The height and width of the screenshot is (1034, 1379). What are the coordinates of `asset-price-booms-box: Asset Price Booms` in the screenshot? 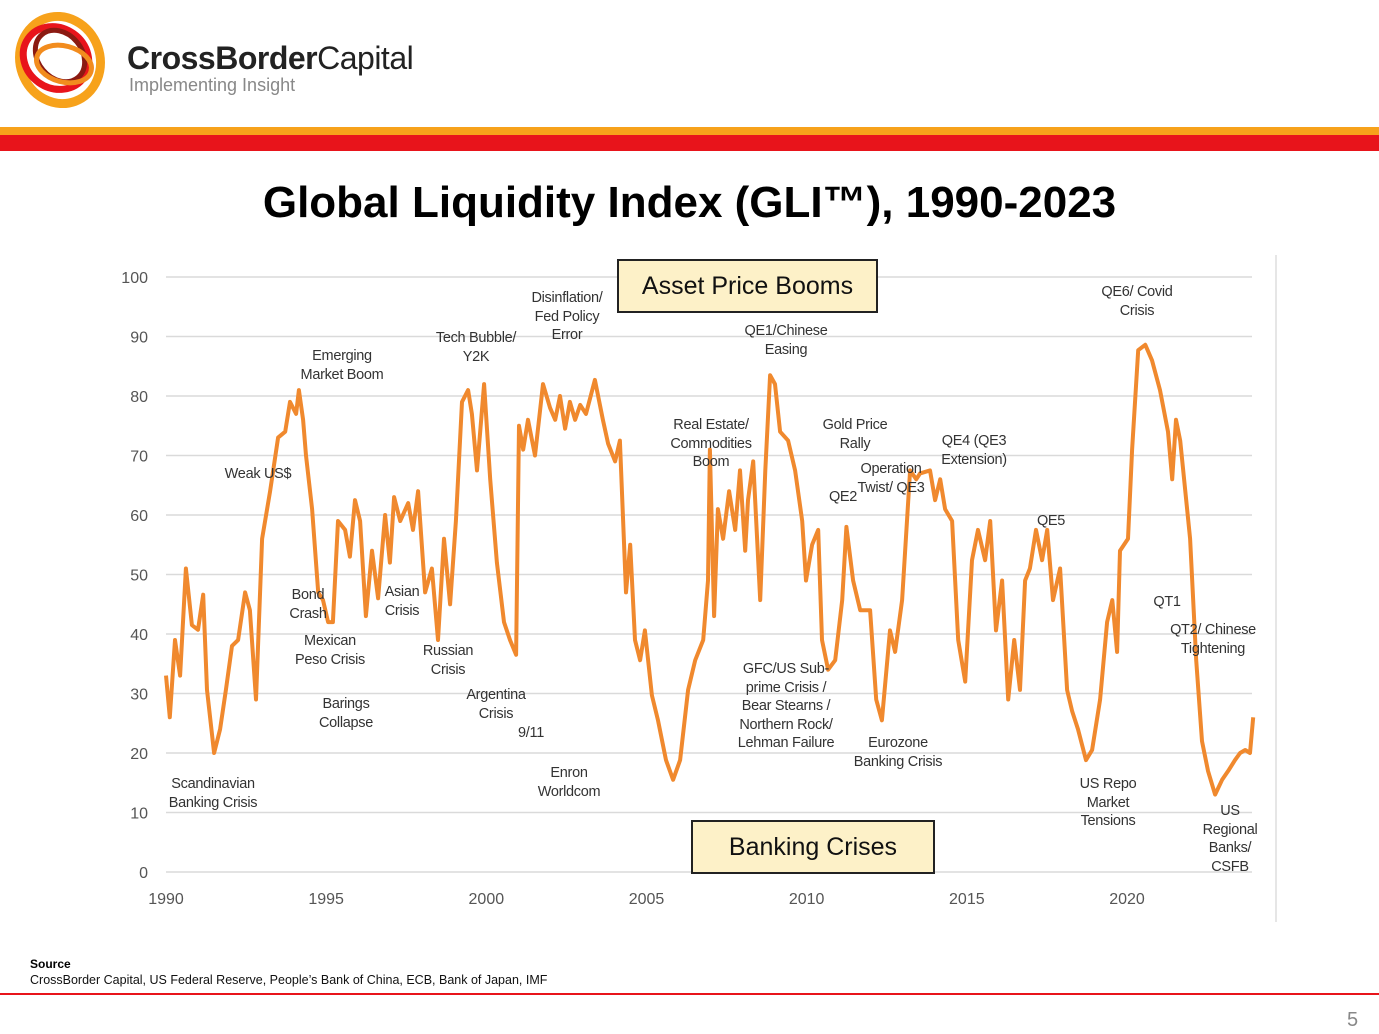 It's located at (747, 286).